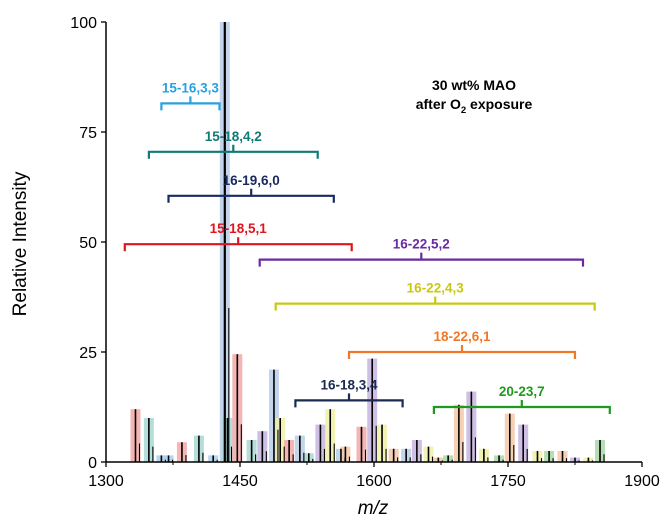 Image resolution: width=664 pixels, height=521 pixels. I want to click on bracket: 15-18,5,1, so click(238, 236).